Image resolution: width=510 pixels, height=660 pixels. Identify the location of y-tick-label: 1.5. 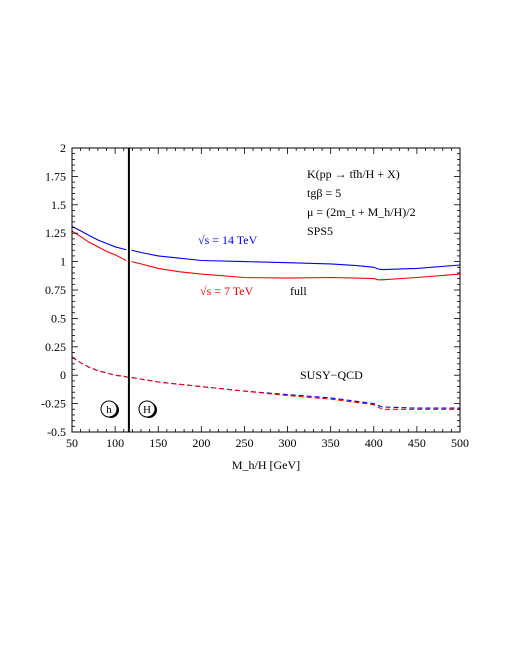
(58, 205).